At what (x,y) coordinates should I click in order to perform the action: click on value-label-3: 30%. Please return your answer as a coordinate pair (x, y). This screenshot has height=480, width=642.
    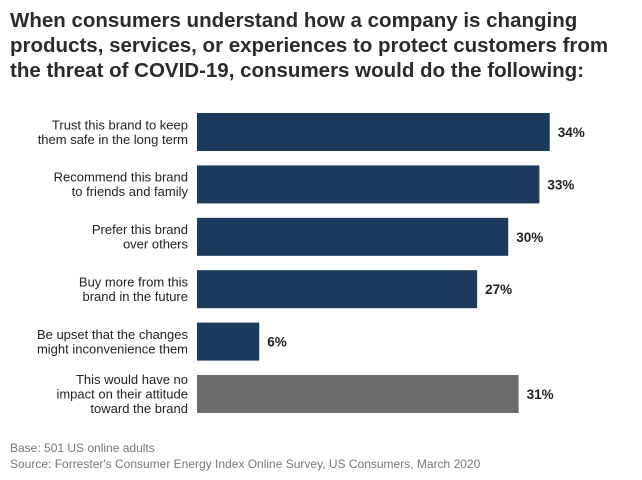
    Looking at the image, I should click on (529, 237).